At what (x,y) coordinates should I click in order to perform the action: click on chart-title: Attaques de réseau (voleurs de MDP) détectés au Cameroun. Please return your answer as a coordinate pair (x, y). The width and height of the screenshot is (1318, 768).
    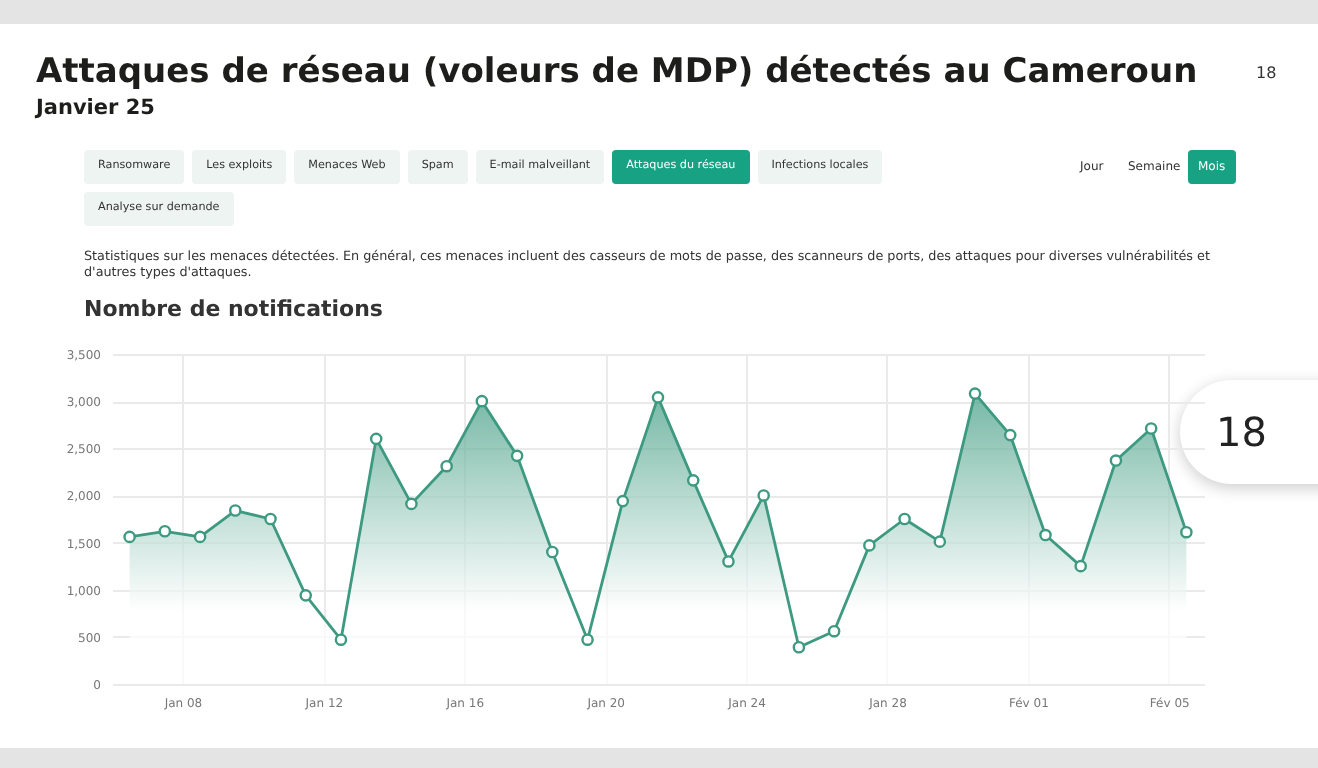
    Looking at the image, I should click on (617, 72).